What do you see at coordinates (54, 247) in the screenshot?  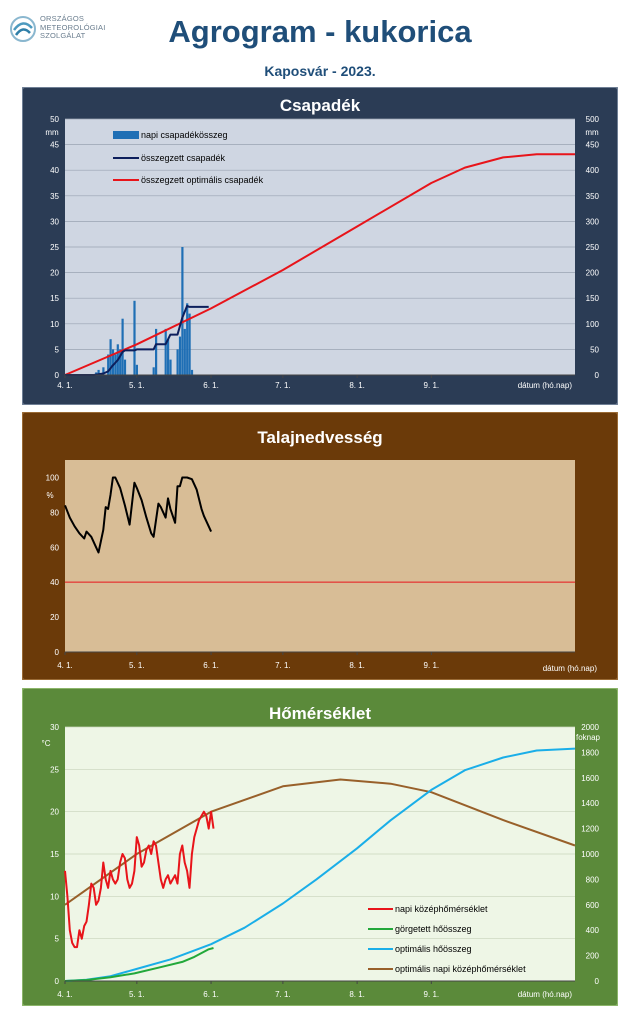 I see `left-tick-label: 25` at bounding box center [54, 247].